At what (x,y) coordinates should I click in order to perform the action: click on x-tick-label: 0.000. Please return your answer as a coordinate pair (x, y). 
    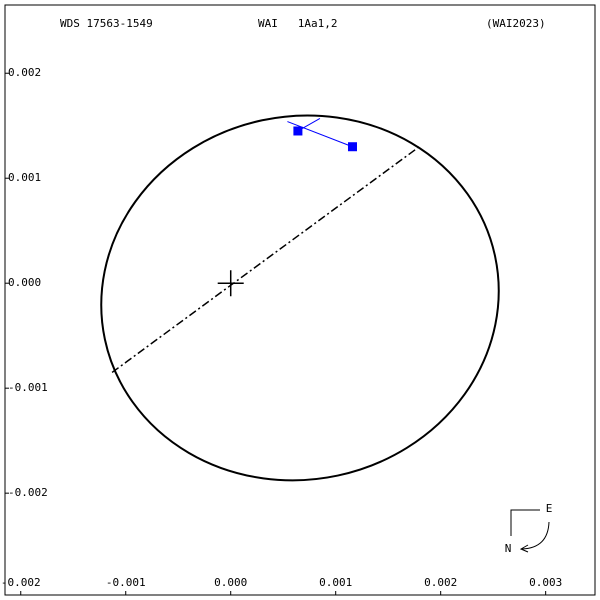
    Looking at the image, I should click on (230, 582).